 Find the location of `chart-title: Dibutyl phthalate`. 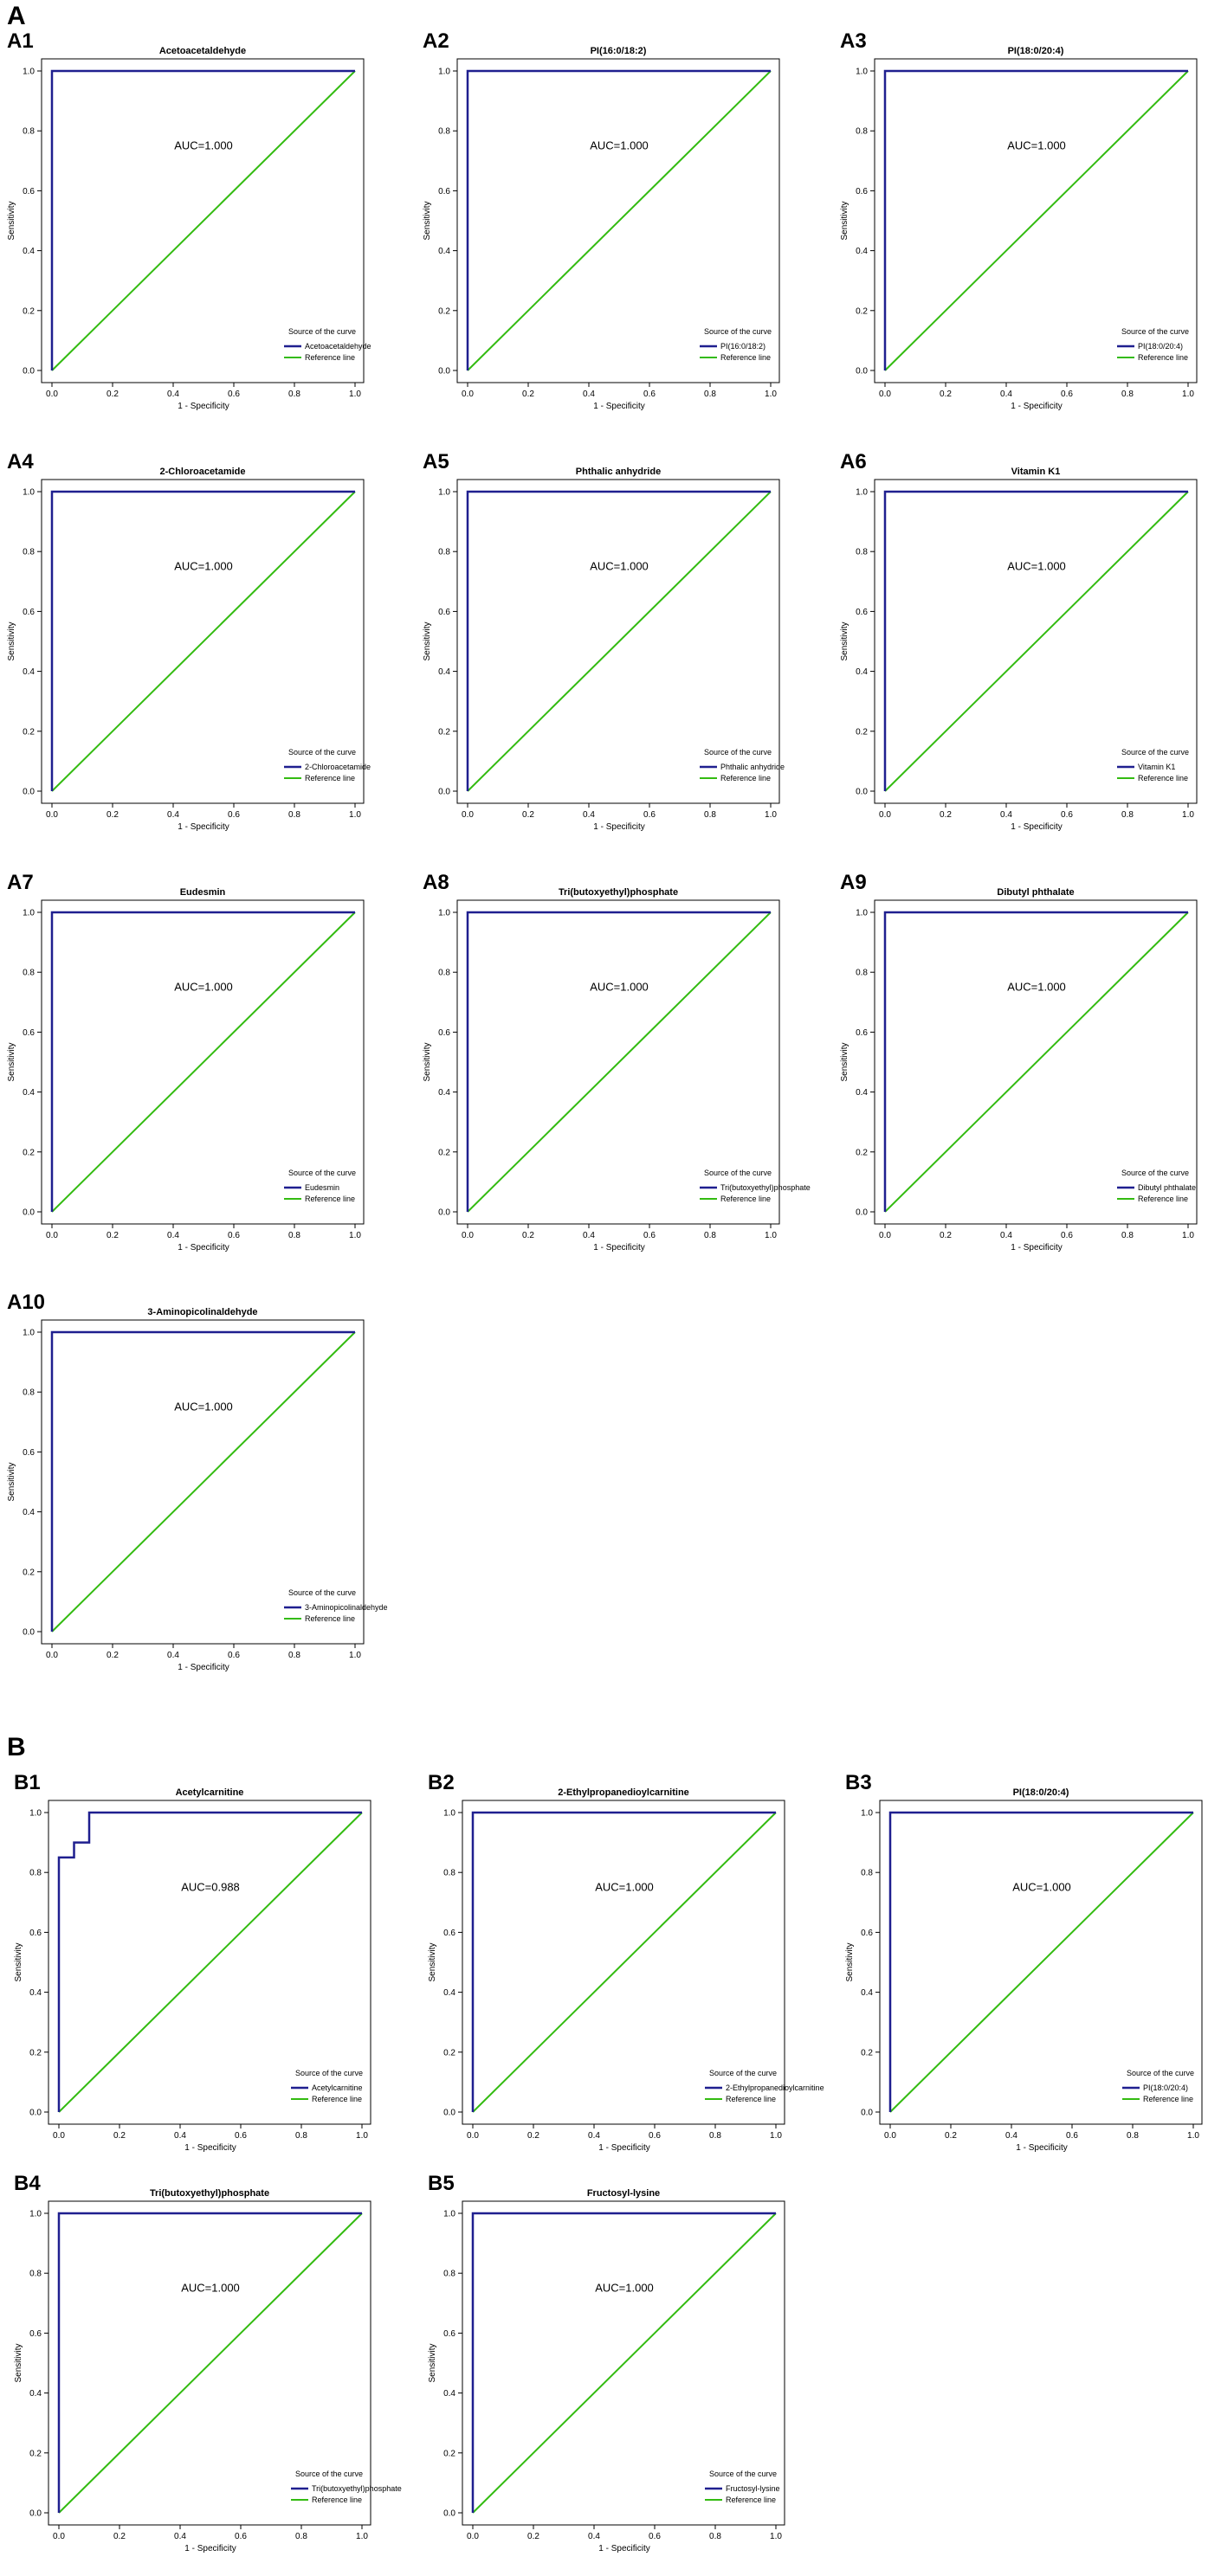

chart-title: Dibutyl phthalate is located at coordinates (1035, 892).